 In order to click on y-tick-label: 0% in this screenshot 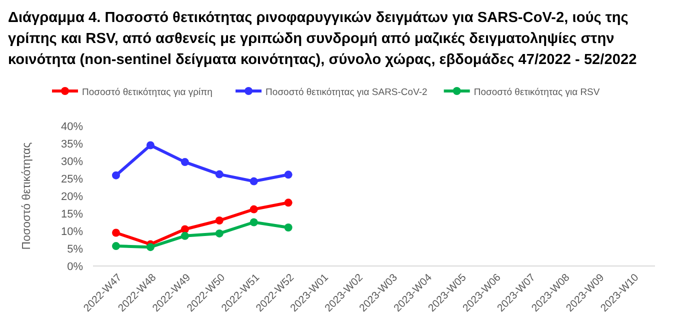, I will do `click(75, 267)`.